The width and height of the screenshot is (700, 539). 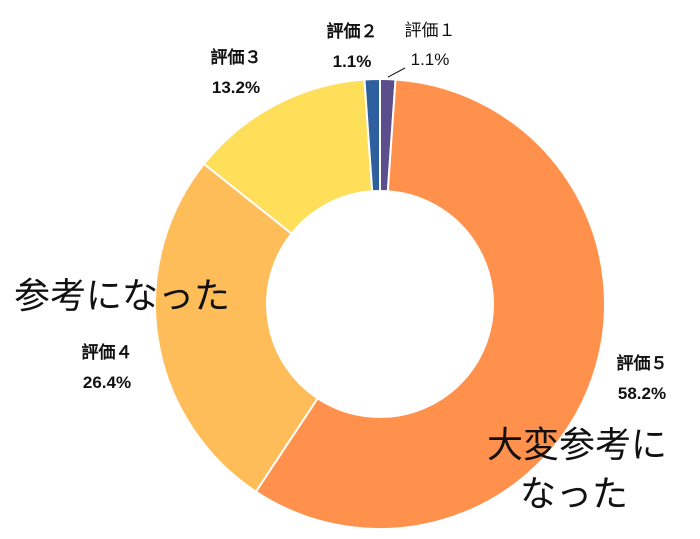 I want to click on label-rating-5: 評価５ 58.2%, so click(x=642, y=378).